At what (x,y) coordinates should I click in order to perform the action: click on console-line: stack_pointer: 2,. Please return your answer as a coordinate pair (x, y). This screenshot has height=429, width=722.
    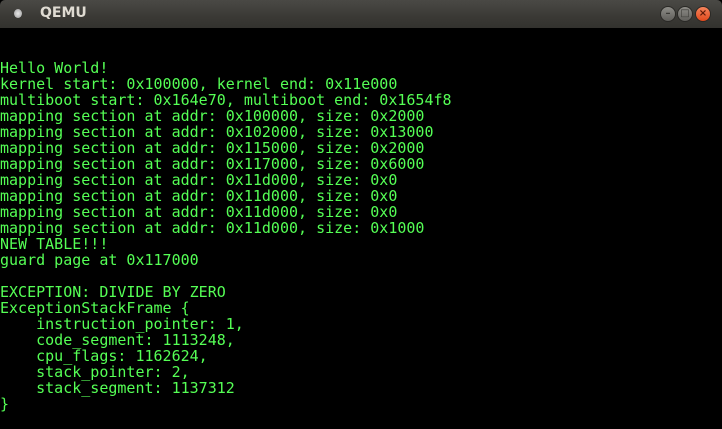
    Looking at the image, I should click on (95, 372).